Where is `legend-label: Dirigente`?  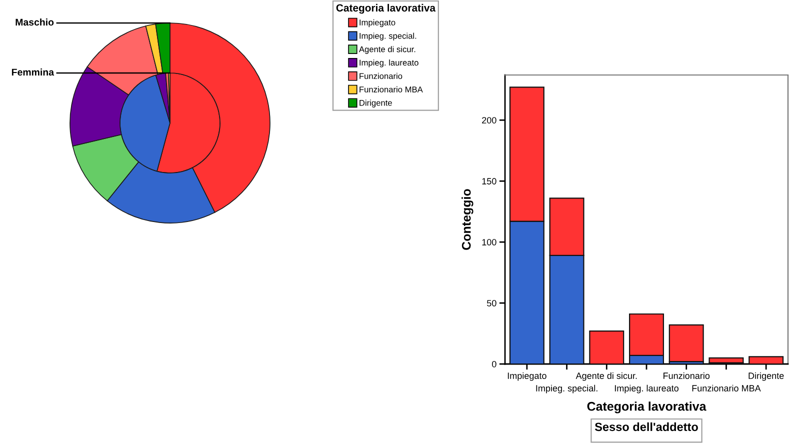 legend-label: Dirigente is located at coordinates (376, 104).